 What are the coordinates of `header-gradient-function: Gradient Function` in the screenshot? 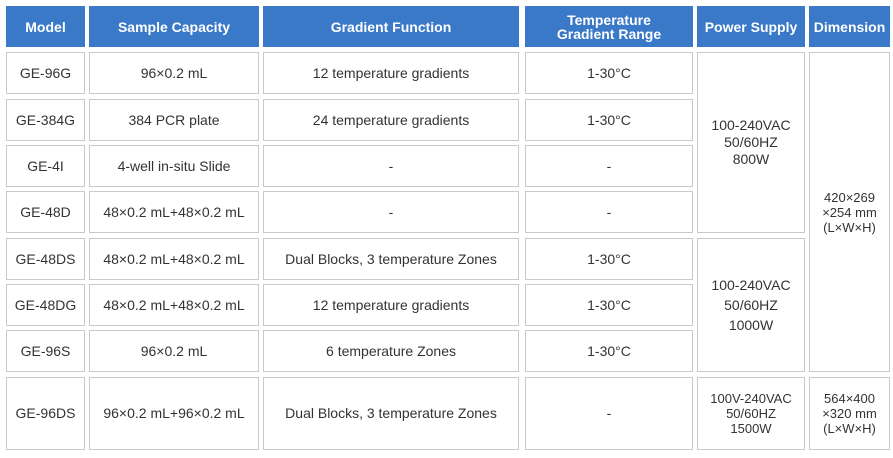 It's located at (391, 26).